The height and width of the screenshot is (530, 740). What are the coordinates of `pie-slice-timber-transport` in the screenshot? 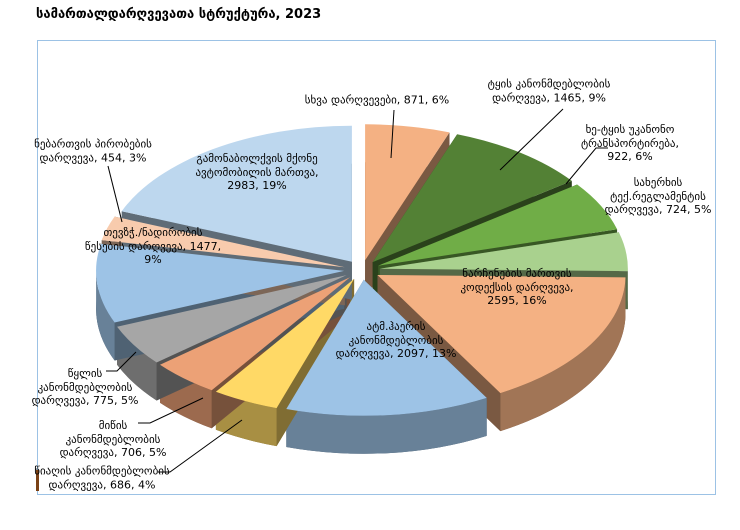 It's located at (498, 225).